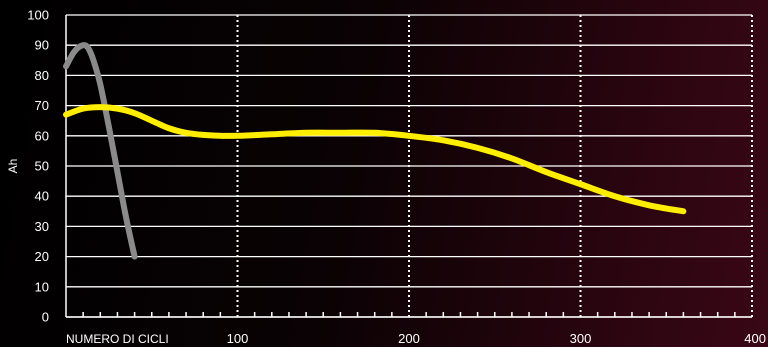  What do you see at coordinates (409, 338) in the screenshot?
I see `x-tick-label: 200` at bounding box center [409, 338].